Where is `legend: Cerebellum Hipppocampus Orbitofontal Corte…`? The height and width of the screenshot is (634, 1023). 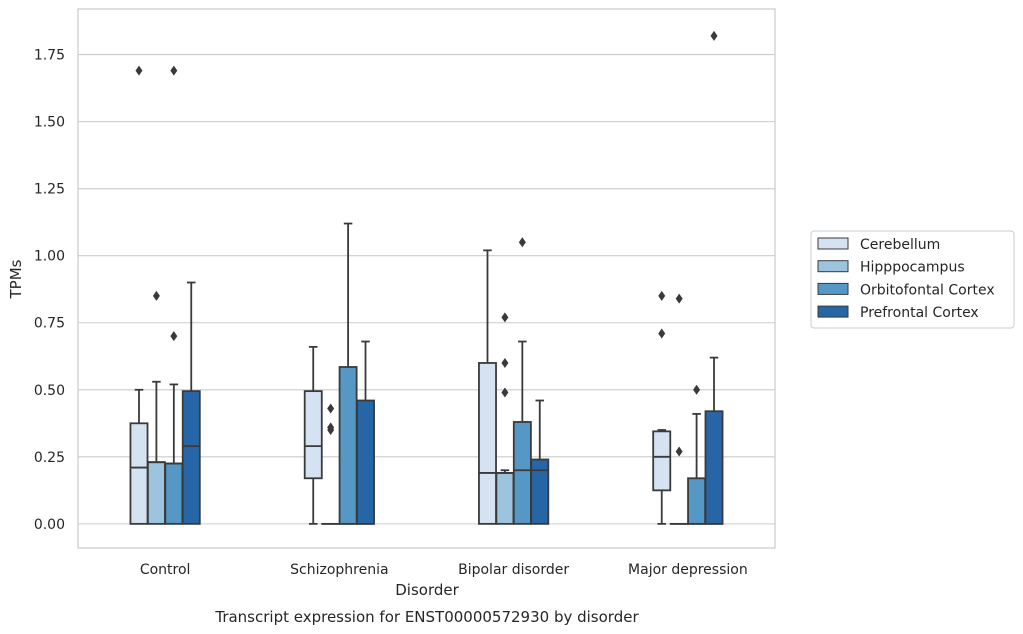
legend: Cerebellum Hipppocampus Orbitofontal Corte… is located at coordinates (912, 279).